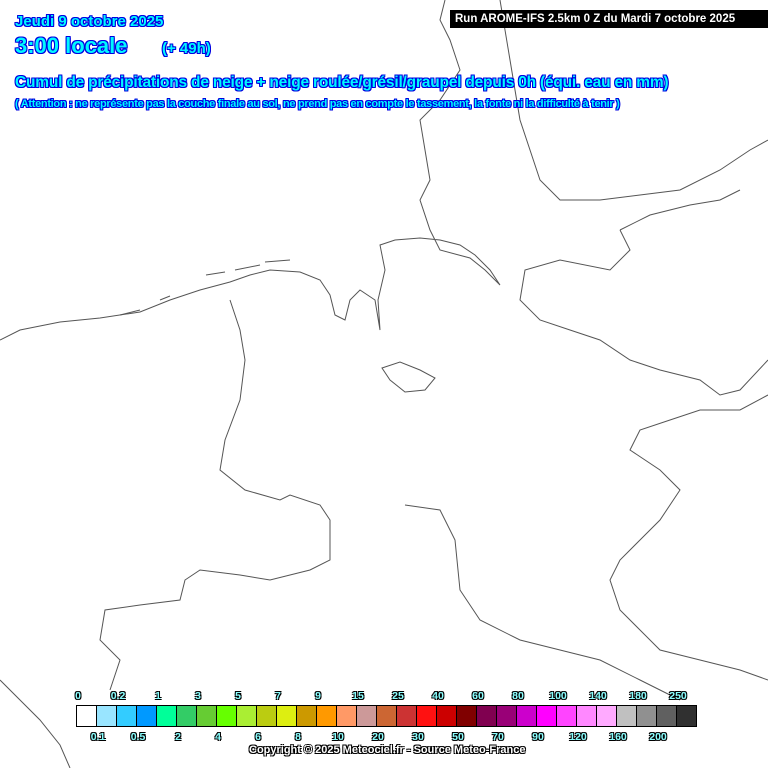 This screenshot has width=768, height=768. Describe the element at coordinates (218, 737) in the screenshot. I see `legend-label: 4` at that location.